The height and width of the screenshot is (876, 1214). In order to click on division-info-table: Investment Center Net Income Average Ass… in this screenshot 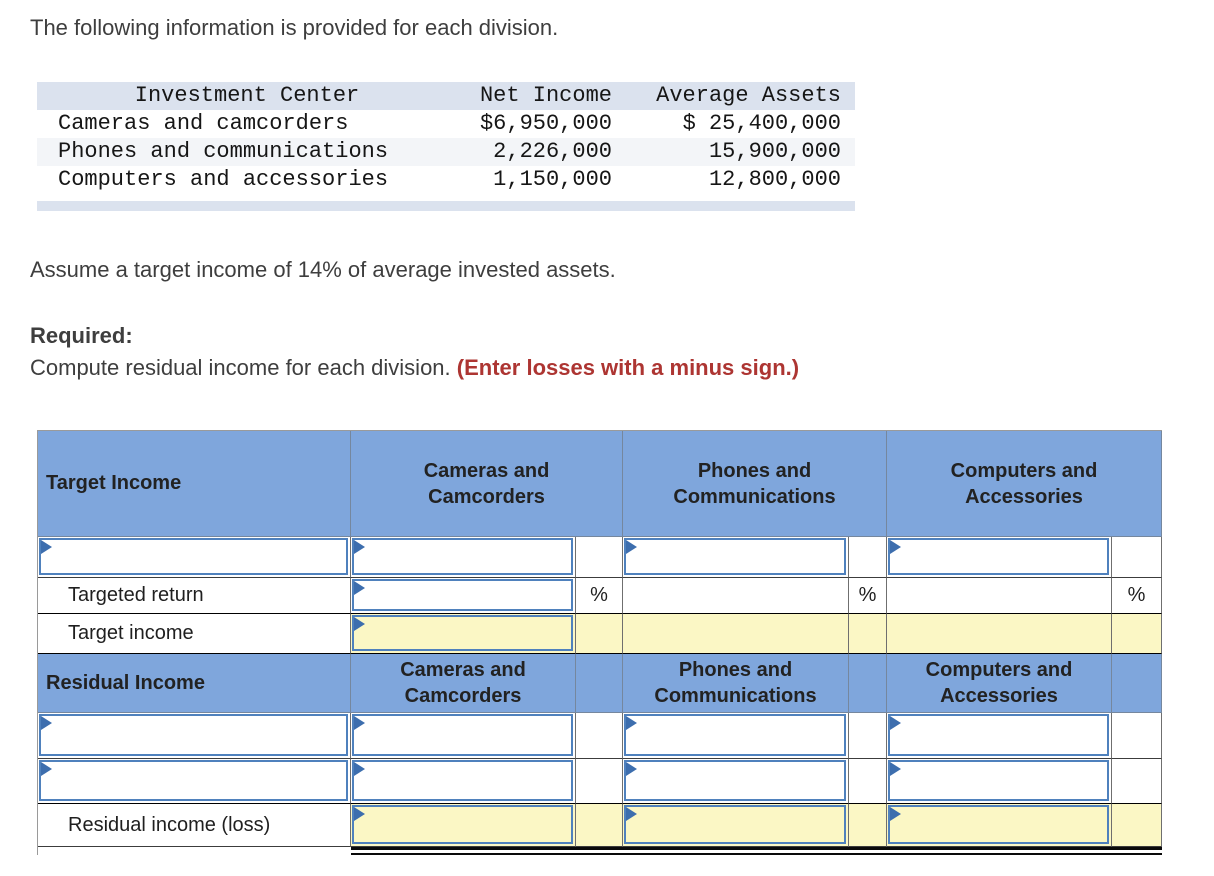, I will do `click(446, 146)`.